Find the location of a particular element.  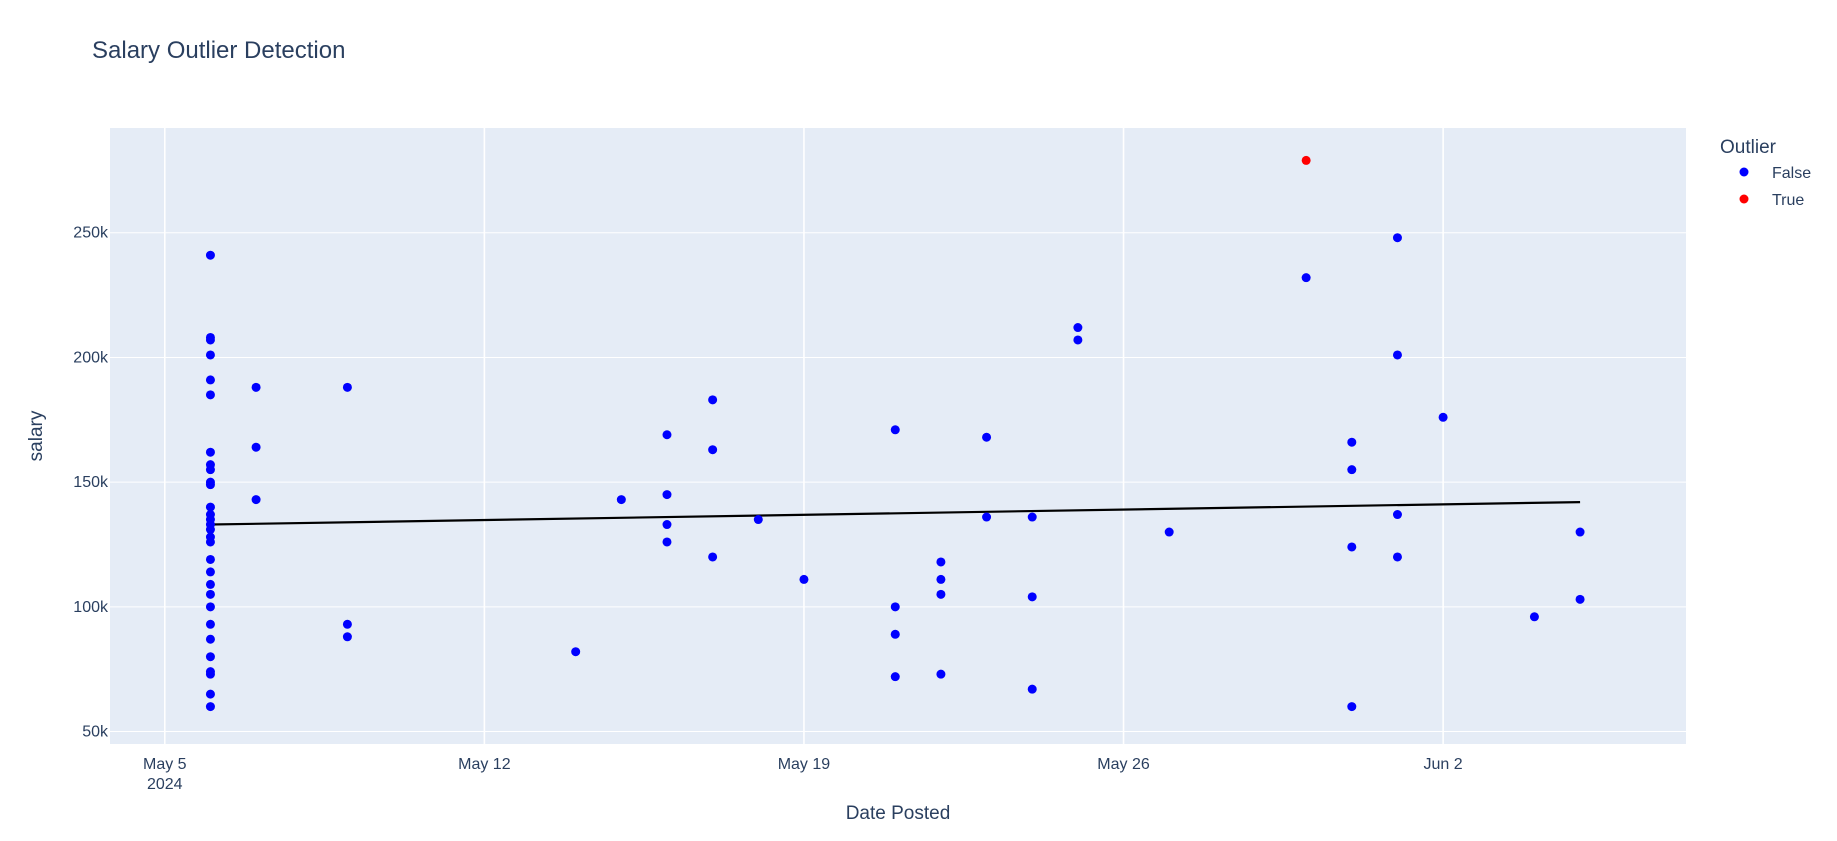

y-tick-label: 150k is located at coordinates (91, 482).